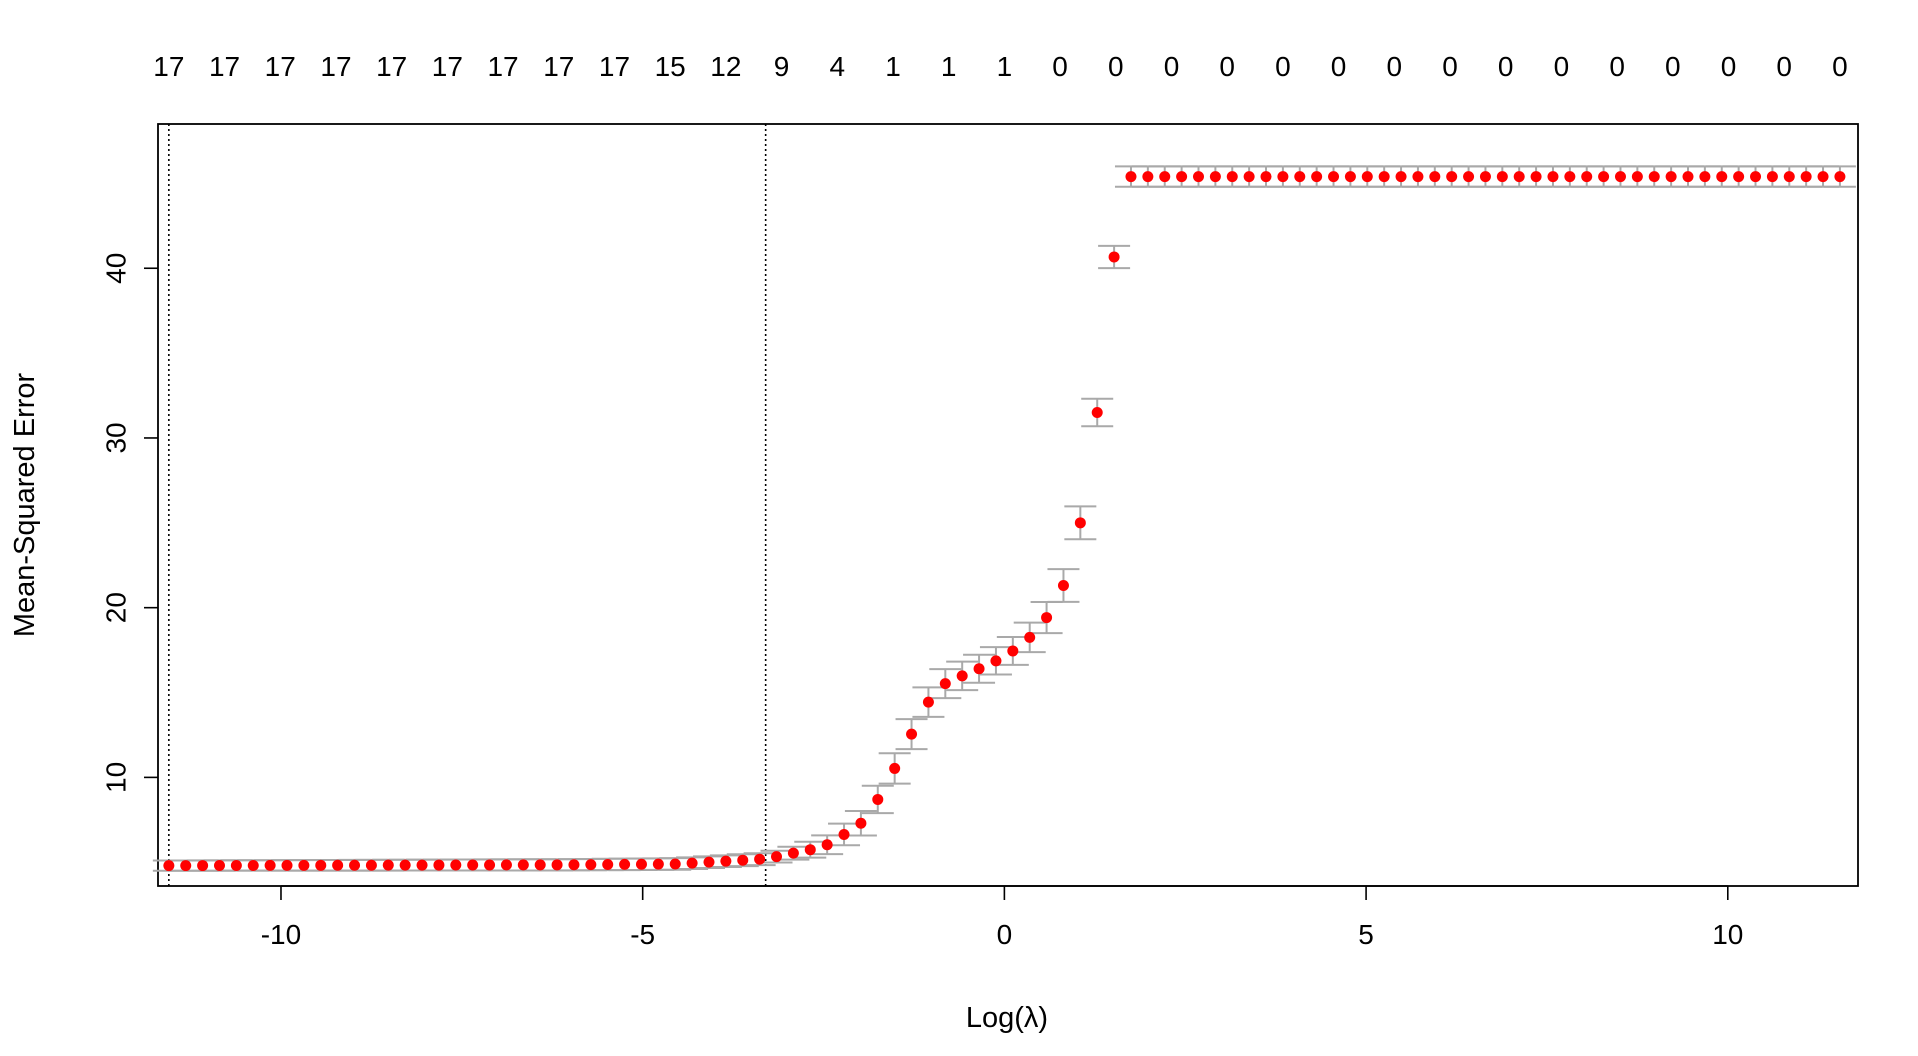 The image size is (1918, 1056). Describe the element at coordinates (1002, 917) in the screenshot. I see `x-axis: -10 -5 0 5 10` at that location.